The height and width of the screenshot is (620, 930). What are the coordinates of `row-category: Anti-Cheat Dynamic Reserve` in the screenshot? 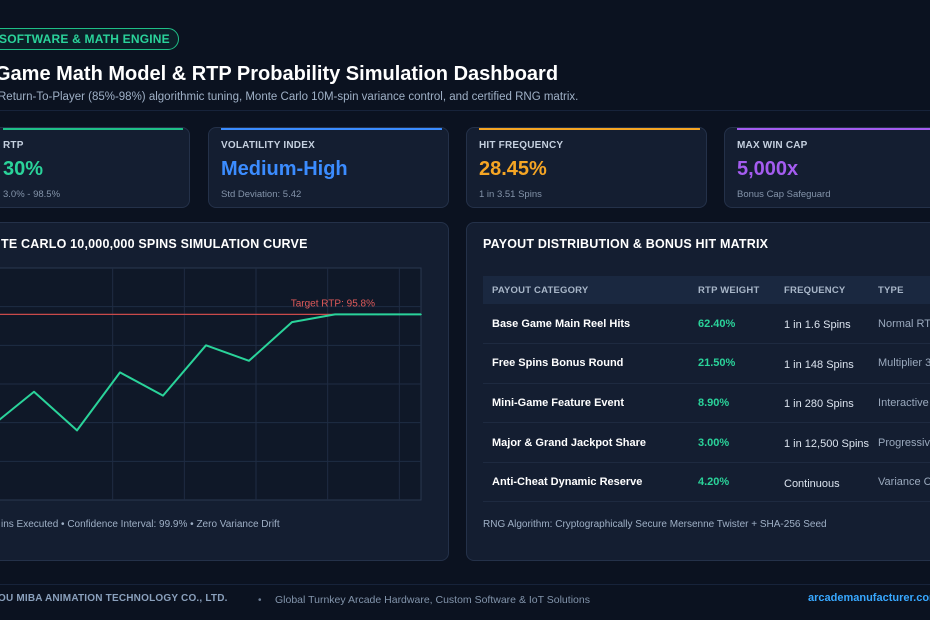 It's located at (586, 482).